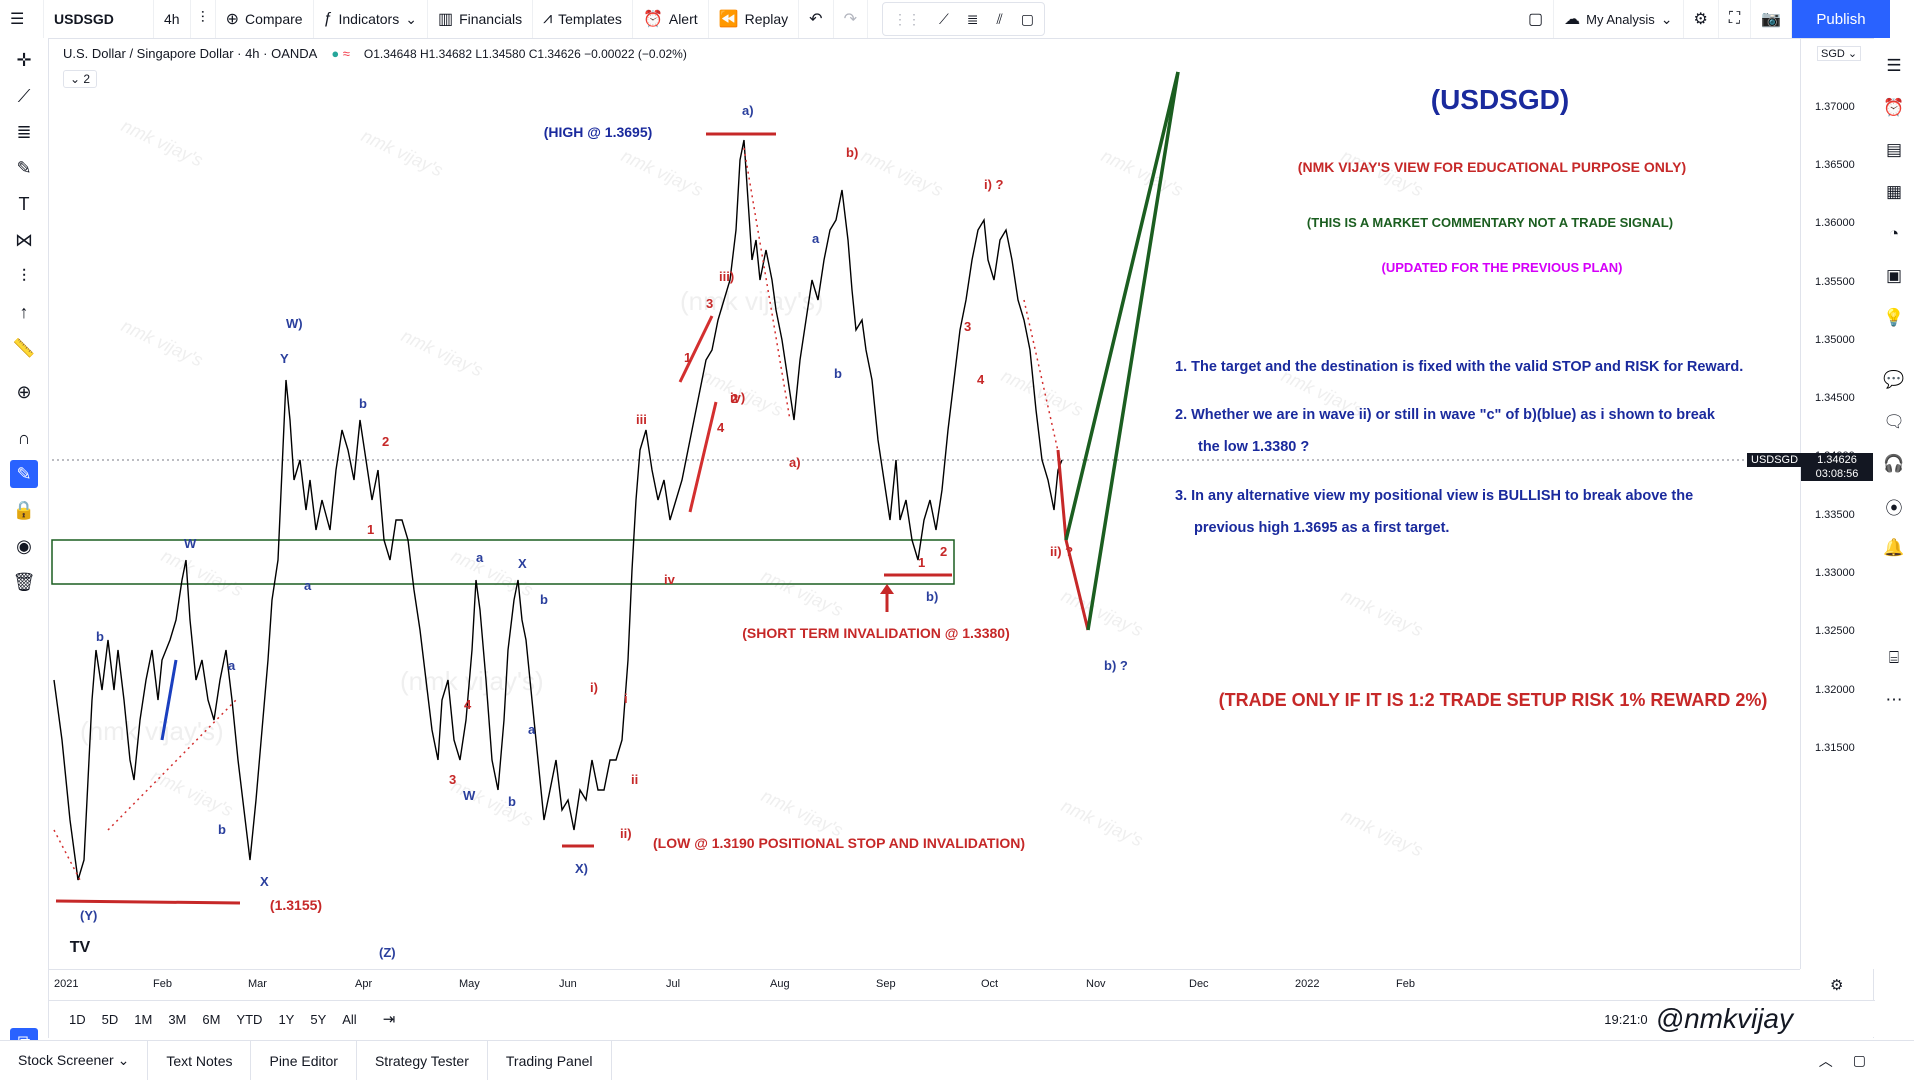  I want to click on magnet-icon: ∩, so click(24, 437).